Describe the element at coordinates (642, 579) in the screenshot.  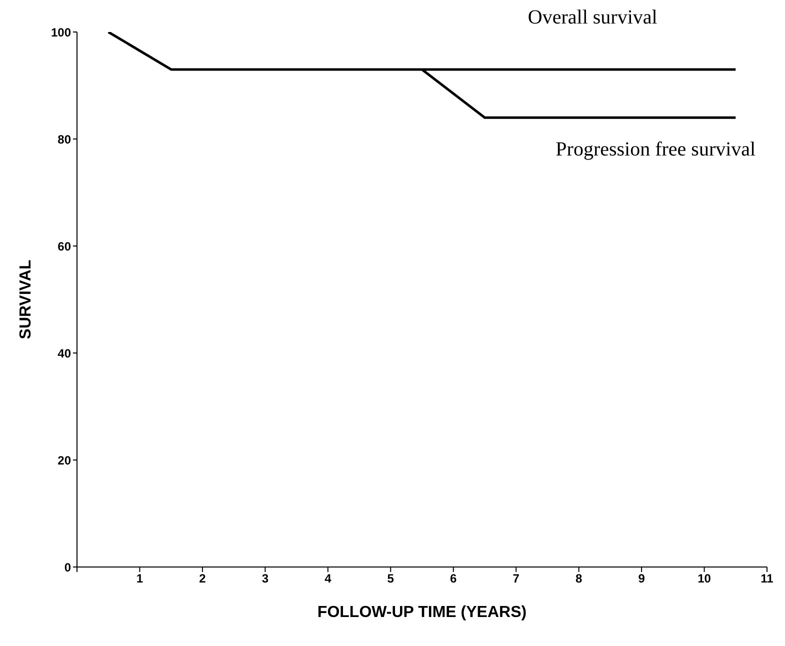
I see `x-tick-label: 9` at that location.